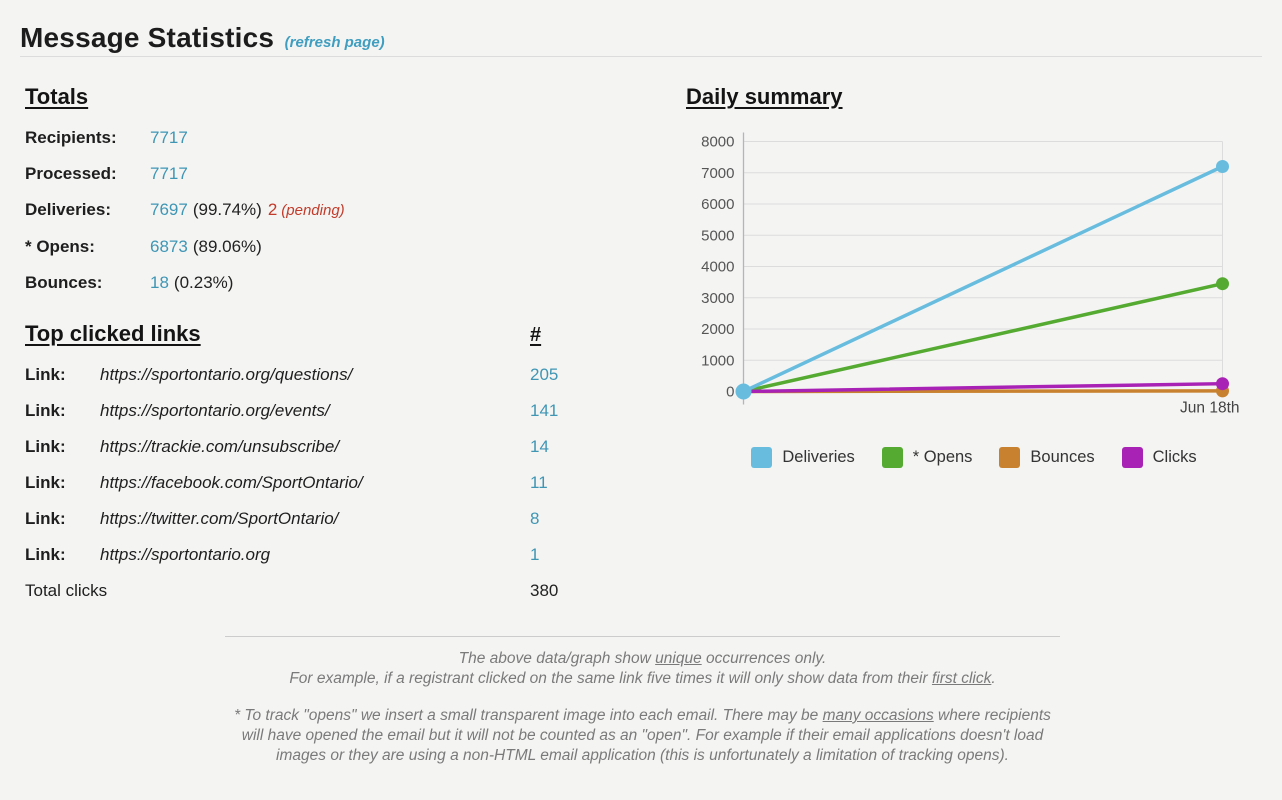 The width and height of the screenshot is (1282, 800). Describe the element at coordinates (407, 282) in the screenshot. I see `row-value-wrap: 18 (0.23%)` at that location.